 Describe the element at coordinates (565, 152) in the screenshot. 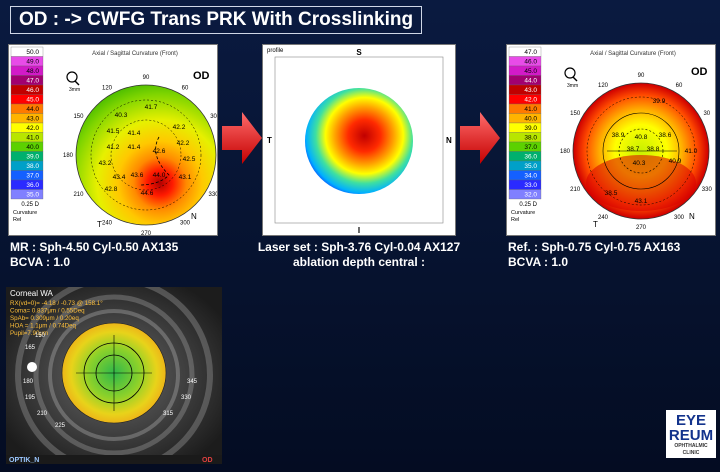

I see `post-op-angle-label: 180` at that location.